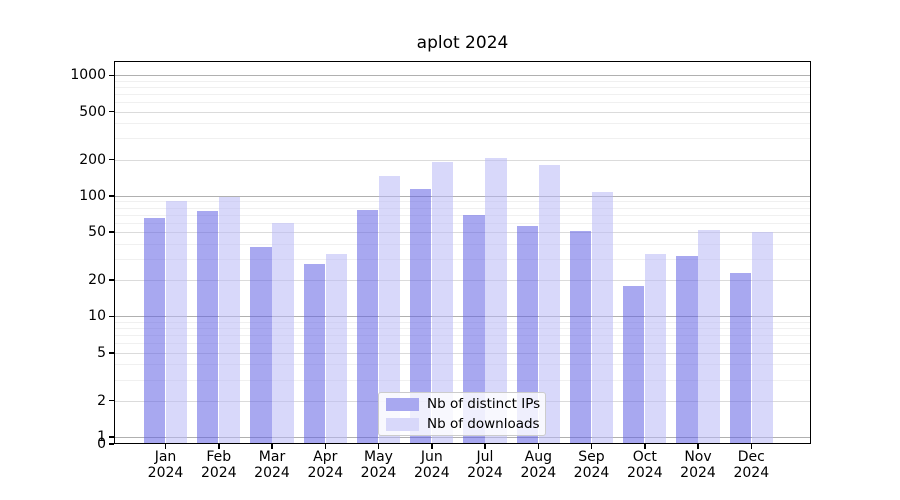 This screenshot has height=500, width=900. Describe the element at coordinates (389, 310) in the screenshot. I see `bar-downloads-may` at that location.